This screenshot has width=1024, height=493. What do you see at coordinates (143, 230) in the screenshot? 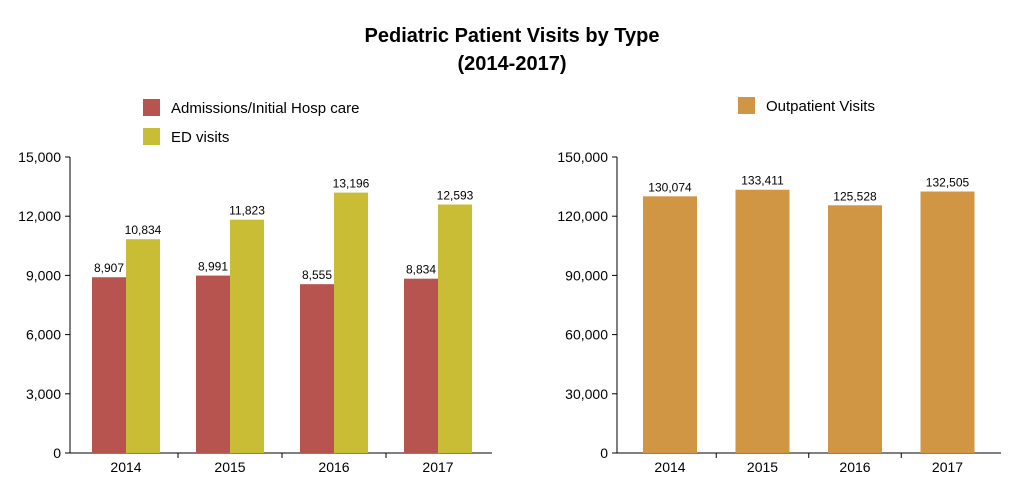
I see `data-label: 10,834` at bounding box center [143, 230].